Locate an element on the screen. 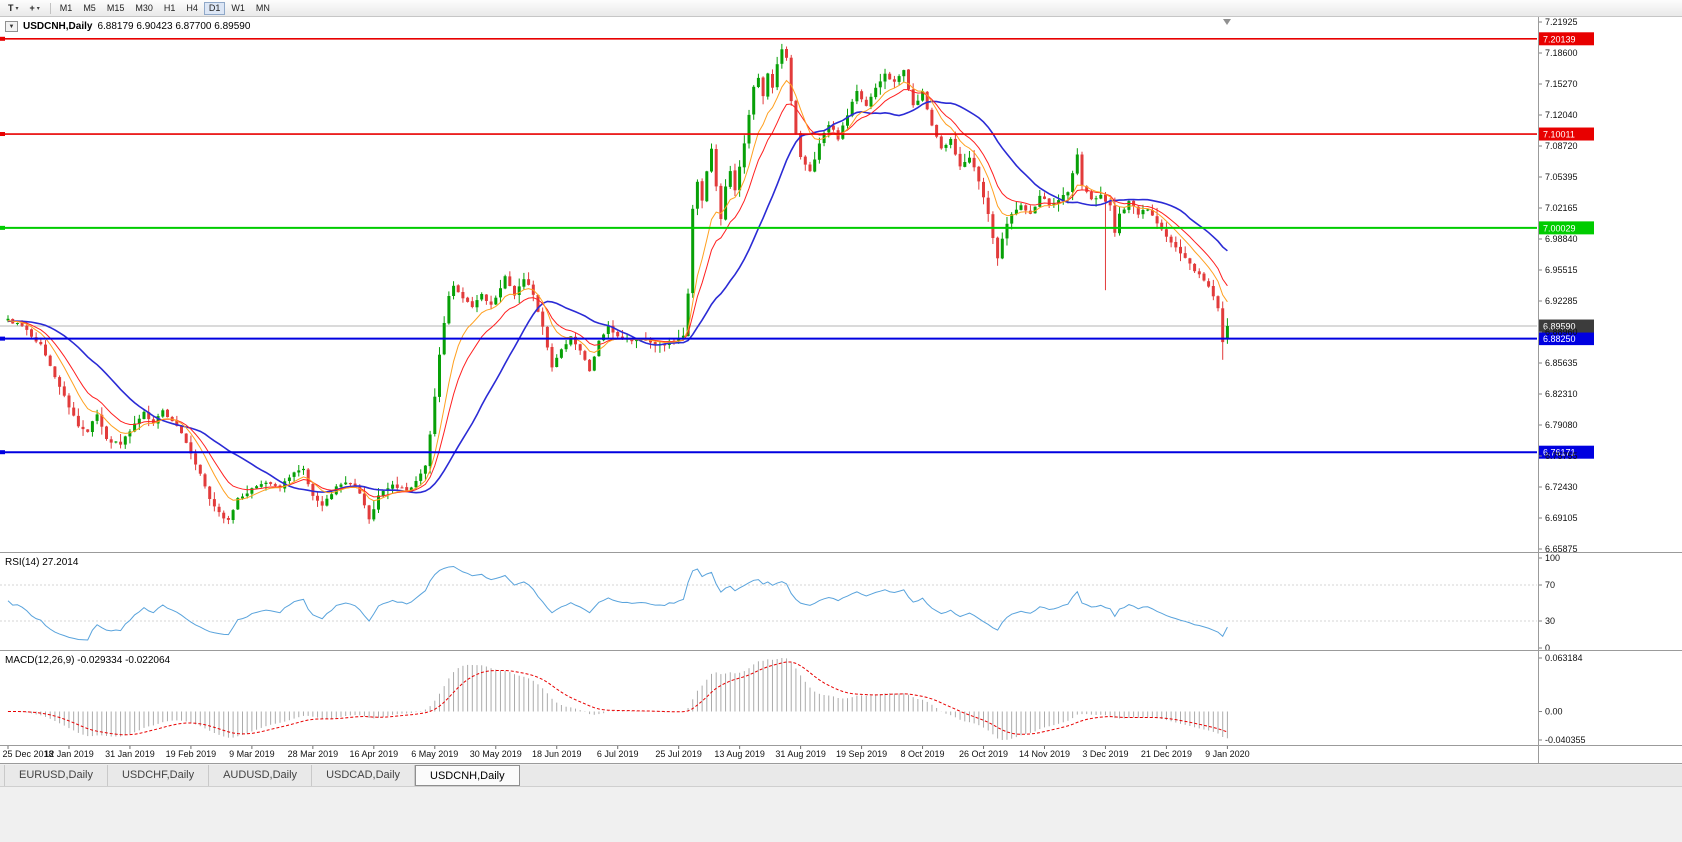  timeframe-button-mn: MN is located at coordinates (262, 8).